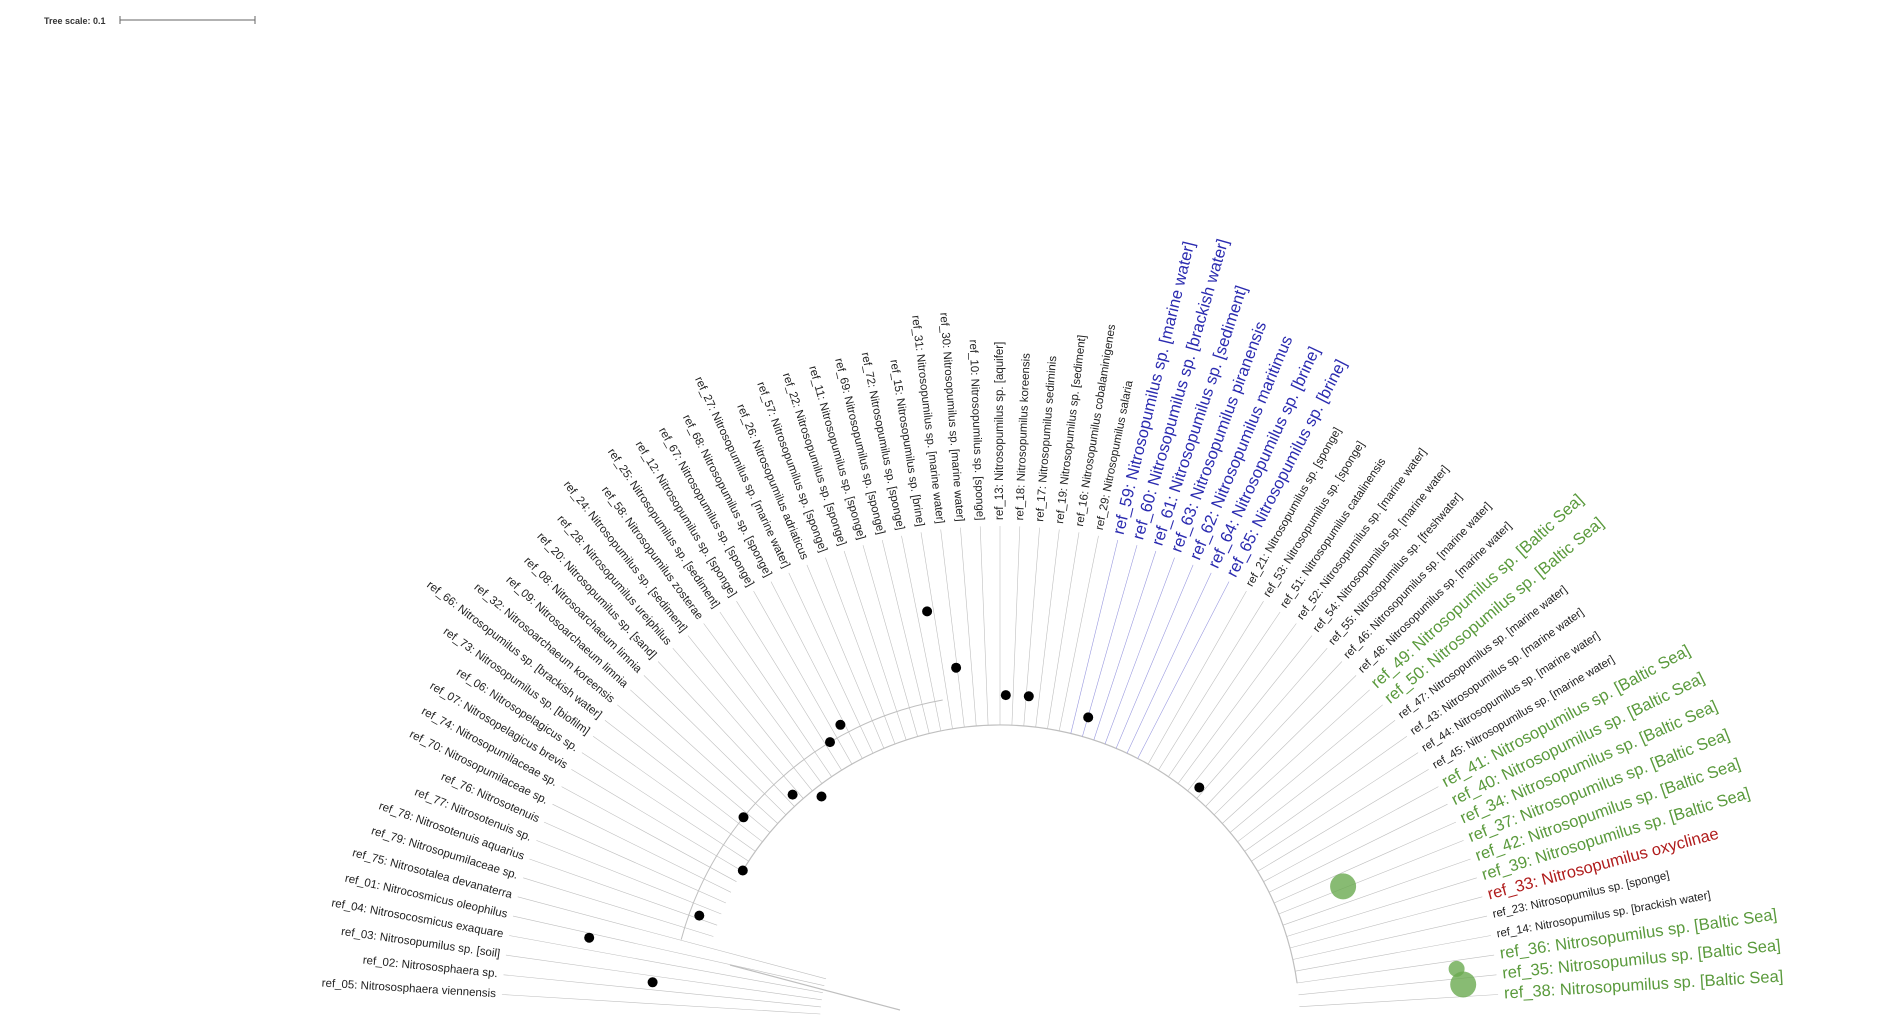 Image resolution: width=1902 pixels, height=1021 pixels. What do you see at coordinates (1463, 984) in the screenshot?
I see `green-node-circle` at bounding box center [1463, 984].